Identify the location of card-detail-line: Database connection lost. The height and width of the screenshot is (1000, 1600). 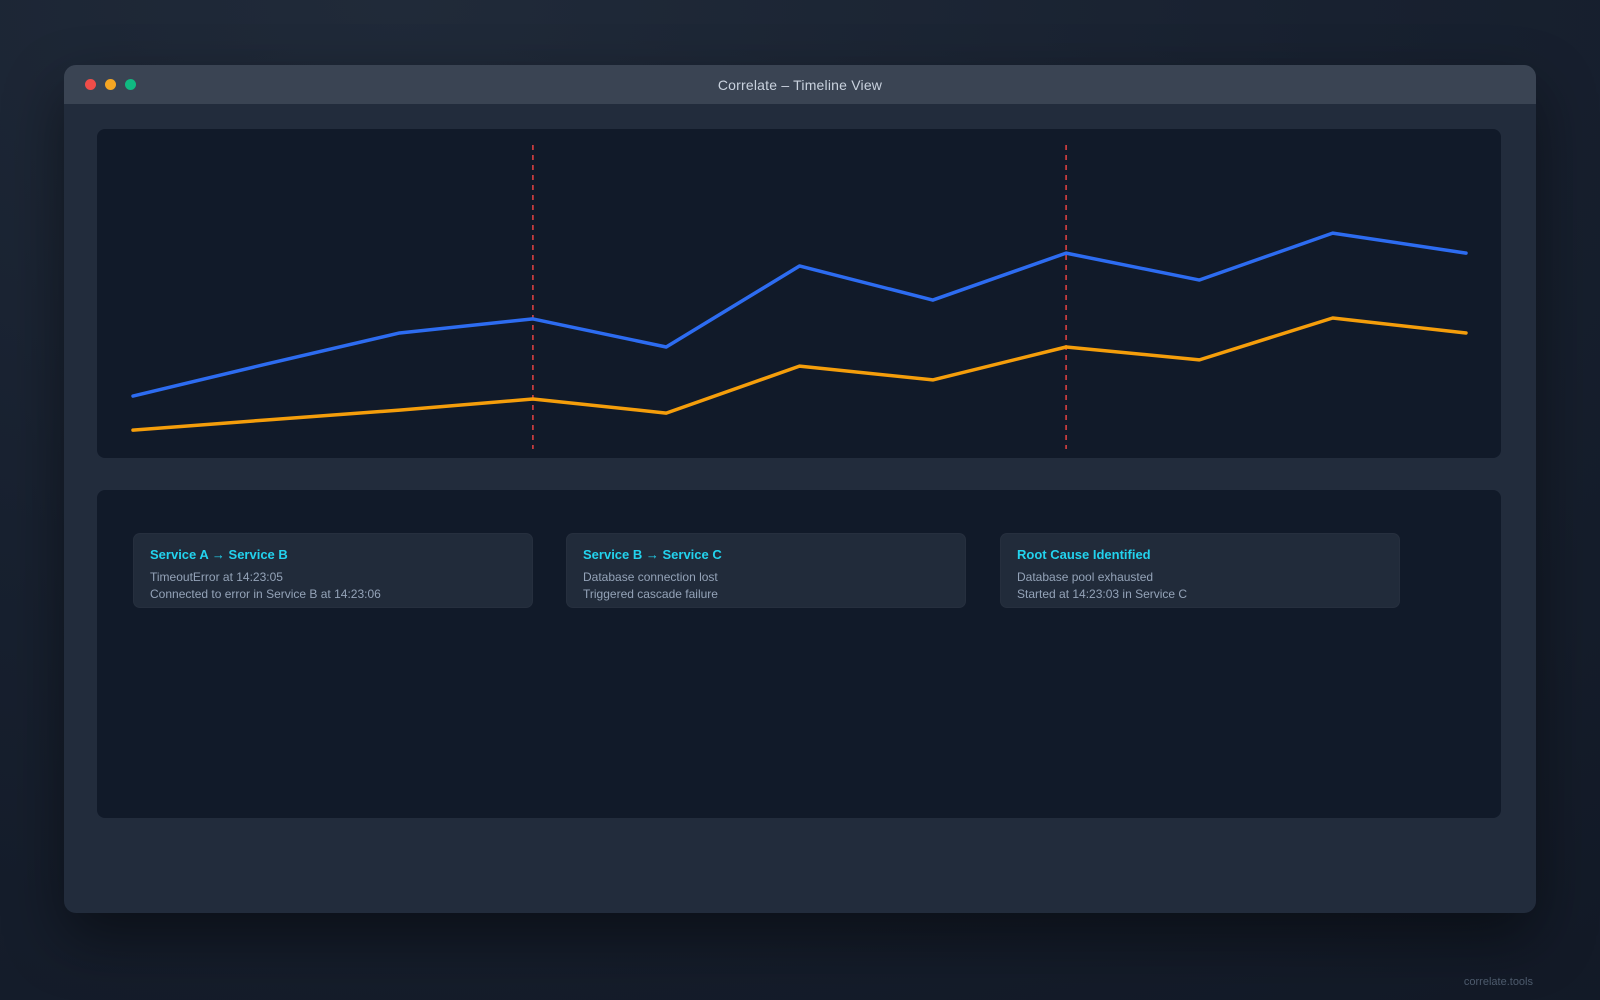
(650, 577).